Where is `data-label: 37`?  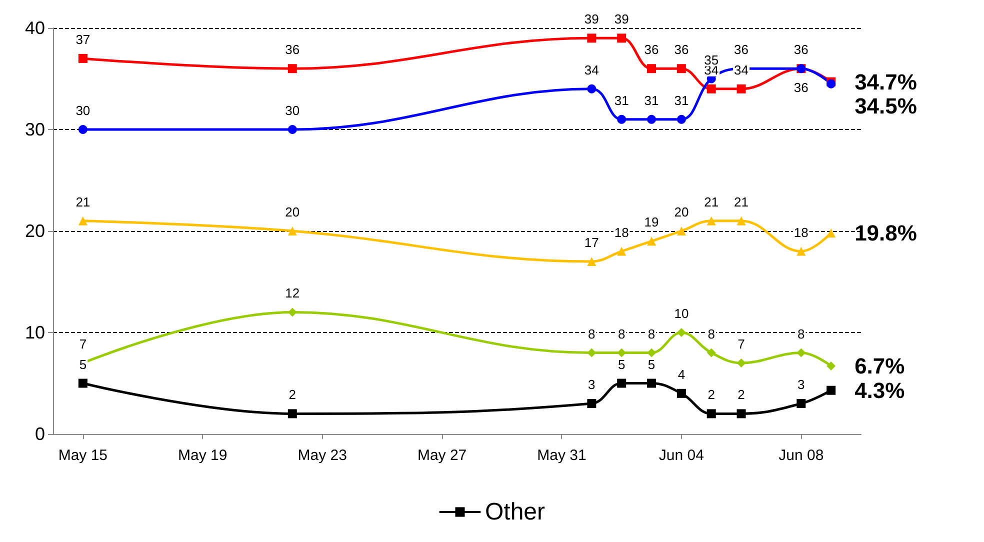
data-label: 37 is located at coordinates (83, 39).